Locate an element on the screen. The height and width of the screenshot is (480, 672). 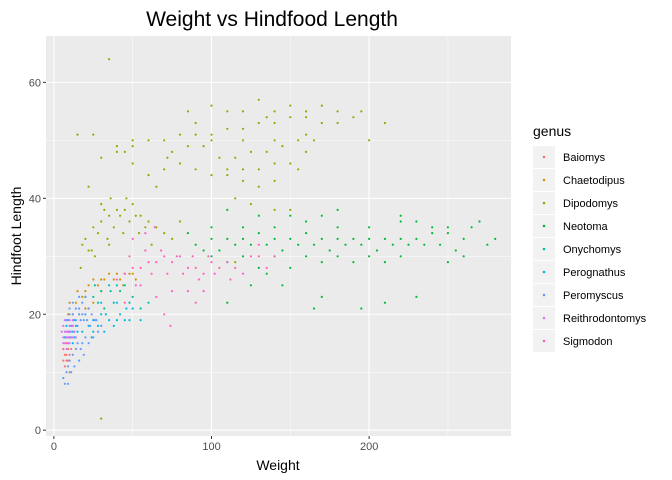
chart-title: Weight vs Hindfood Length is located at coordinates (272, 19).